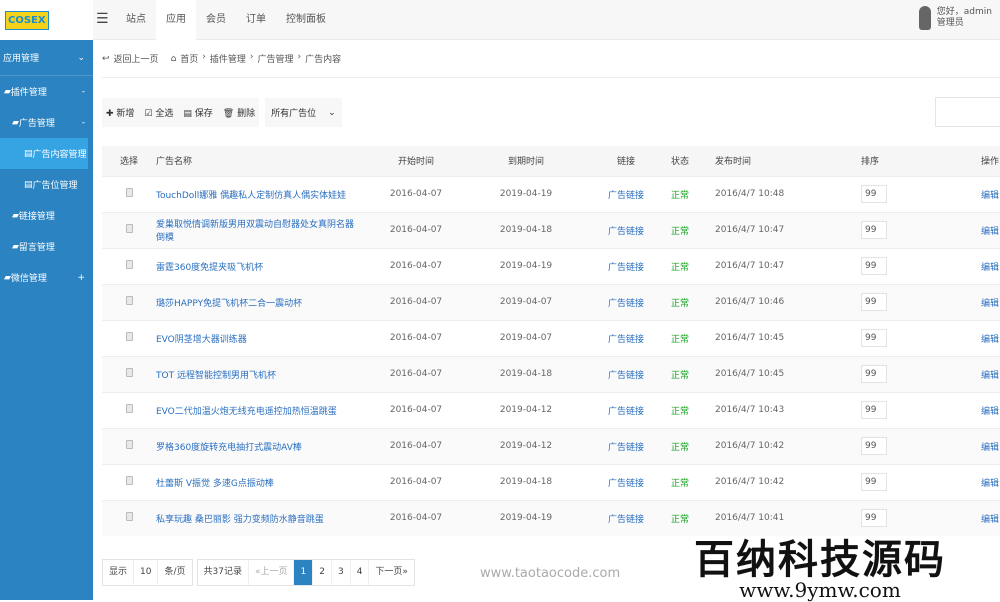 This screenshot has width=1000, height=602. What do you see at coordinates (46, 246) in the screenshot?
I see `sidebar-item-5: ▰ 留言管理` at bounding box center [46, 246].